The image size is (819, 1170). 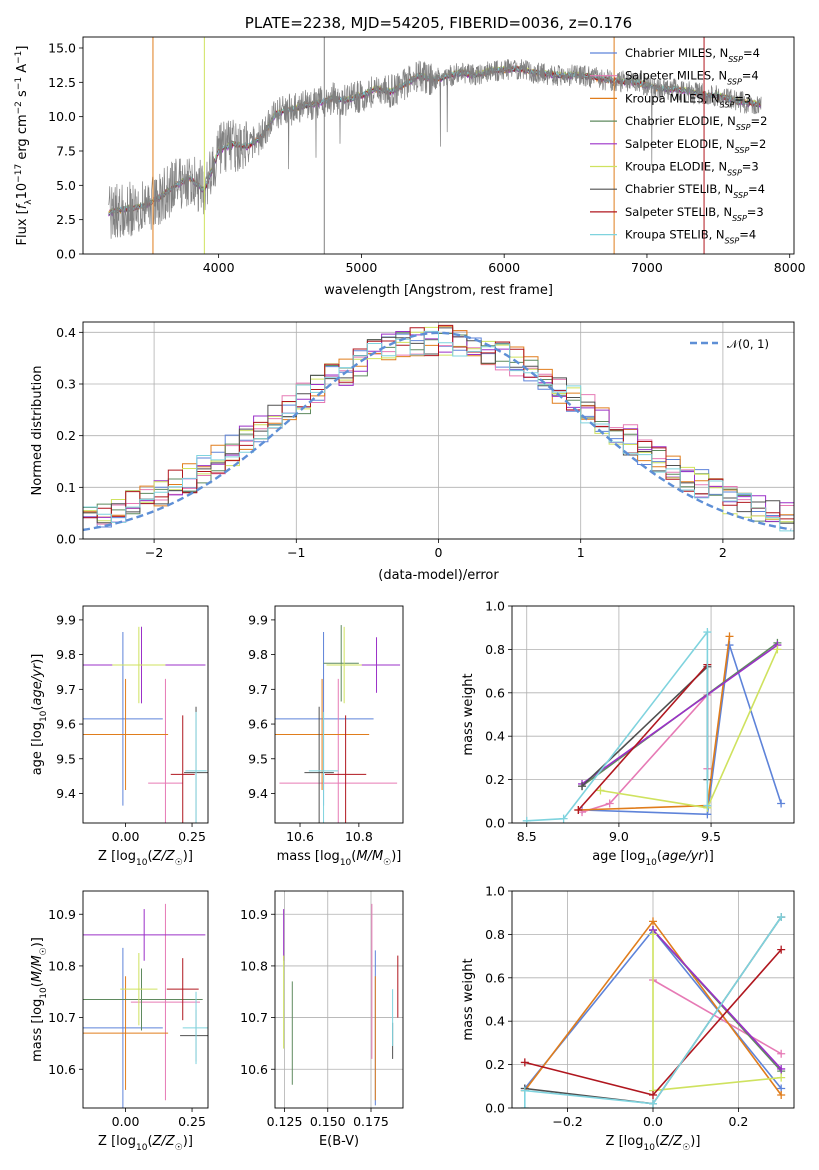 What do you see at coordinates (219, 267) in the screenshot?
I see `x-tick-label: 4000` at bounding box center [219, 267].